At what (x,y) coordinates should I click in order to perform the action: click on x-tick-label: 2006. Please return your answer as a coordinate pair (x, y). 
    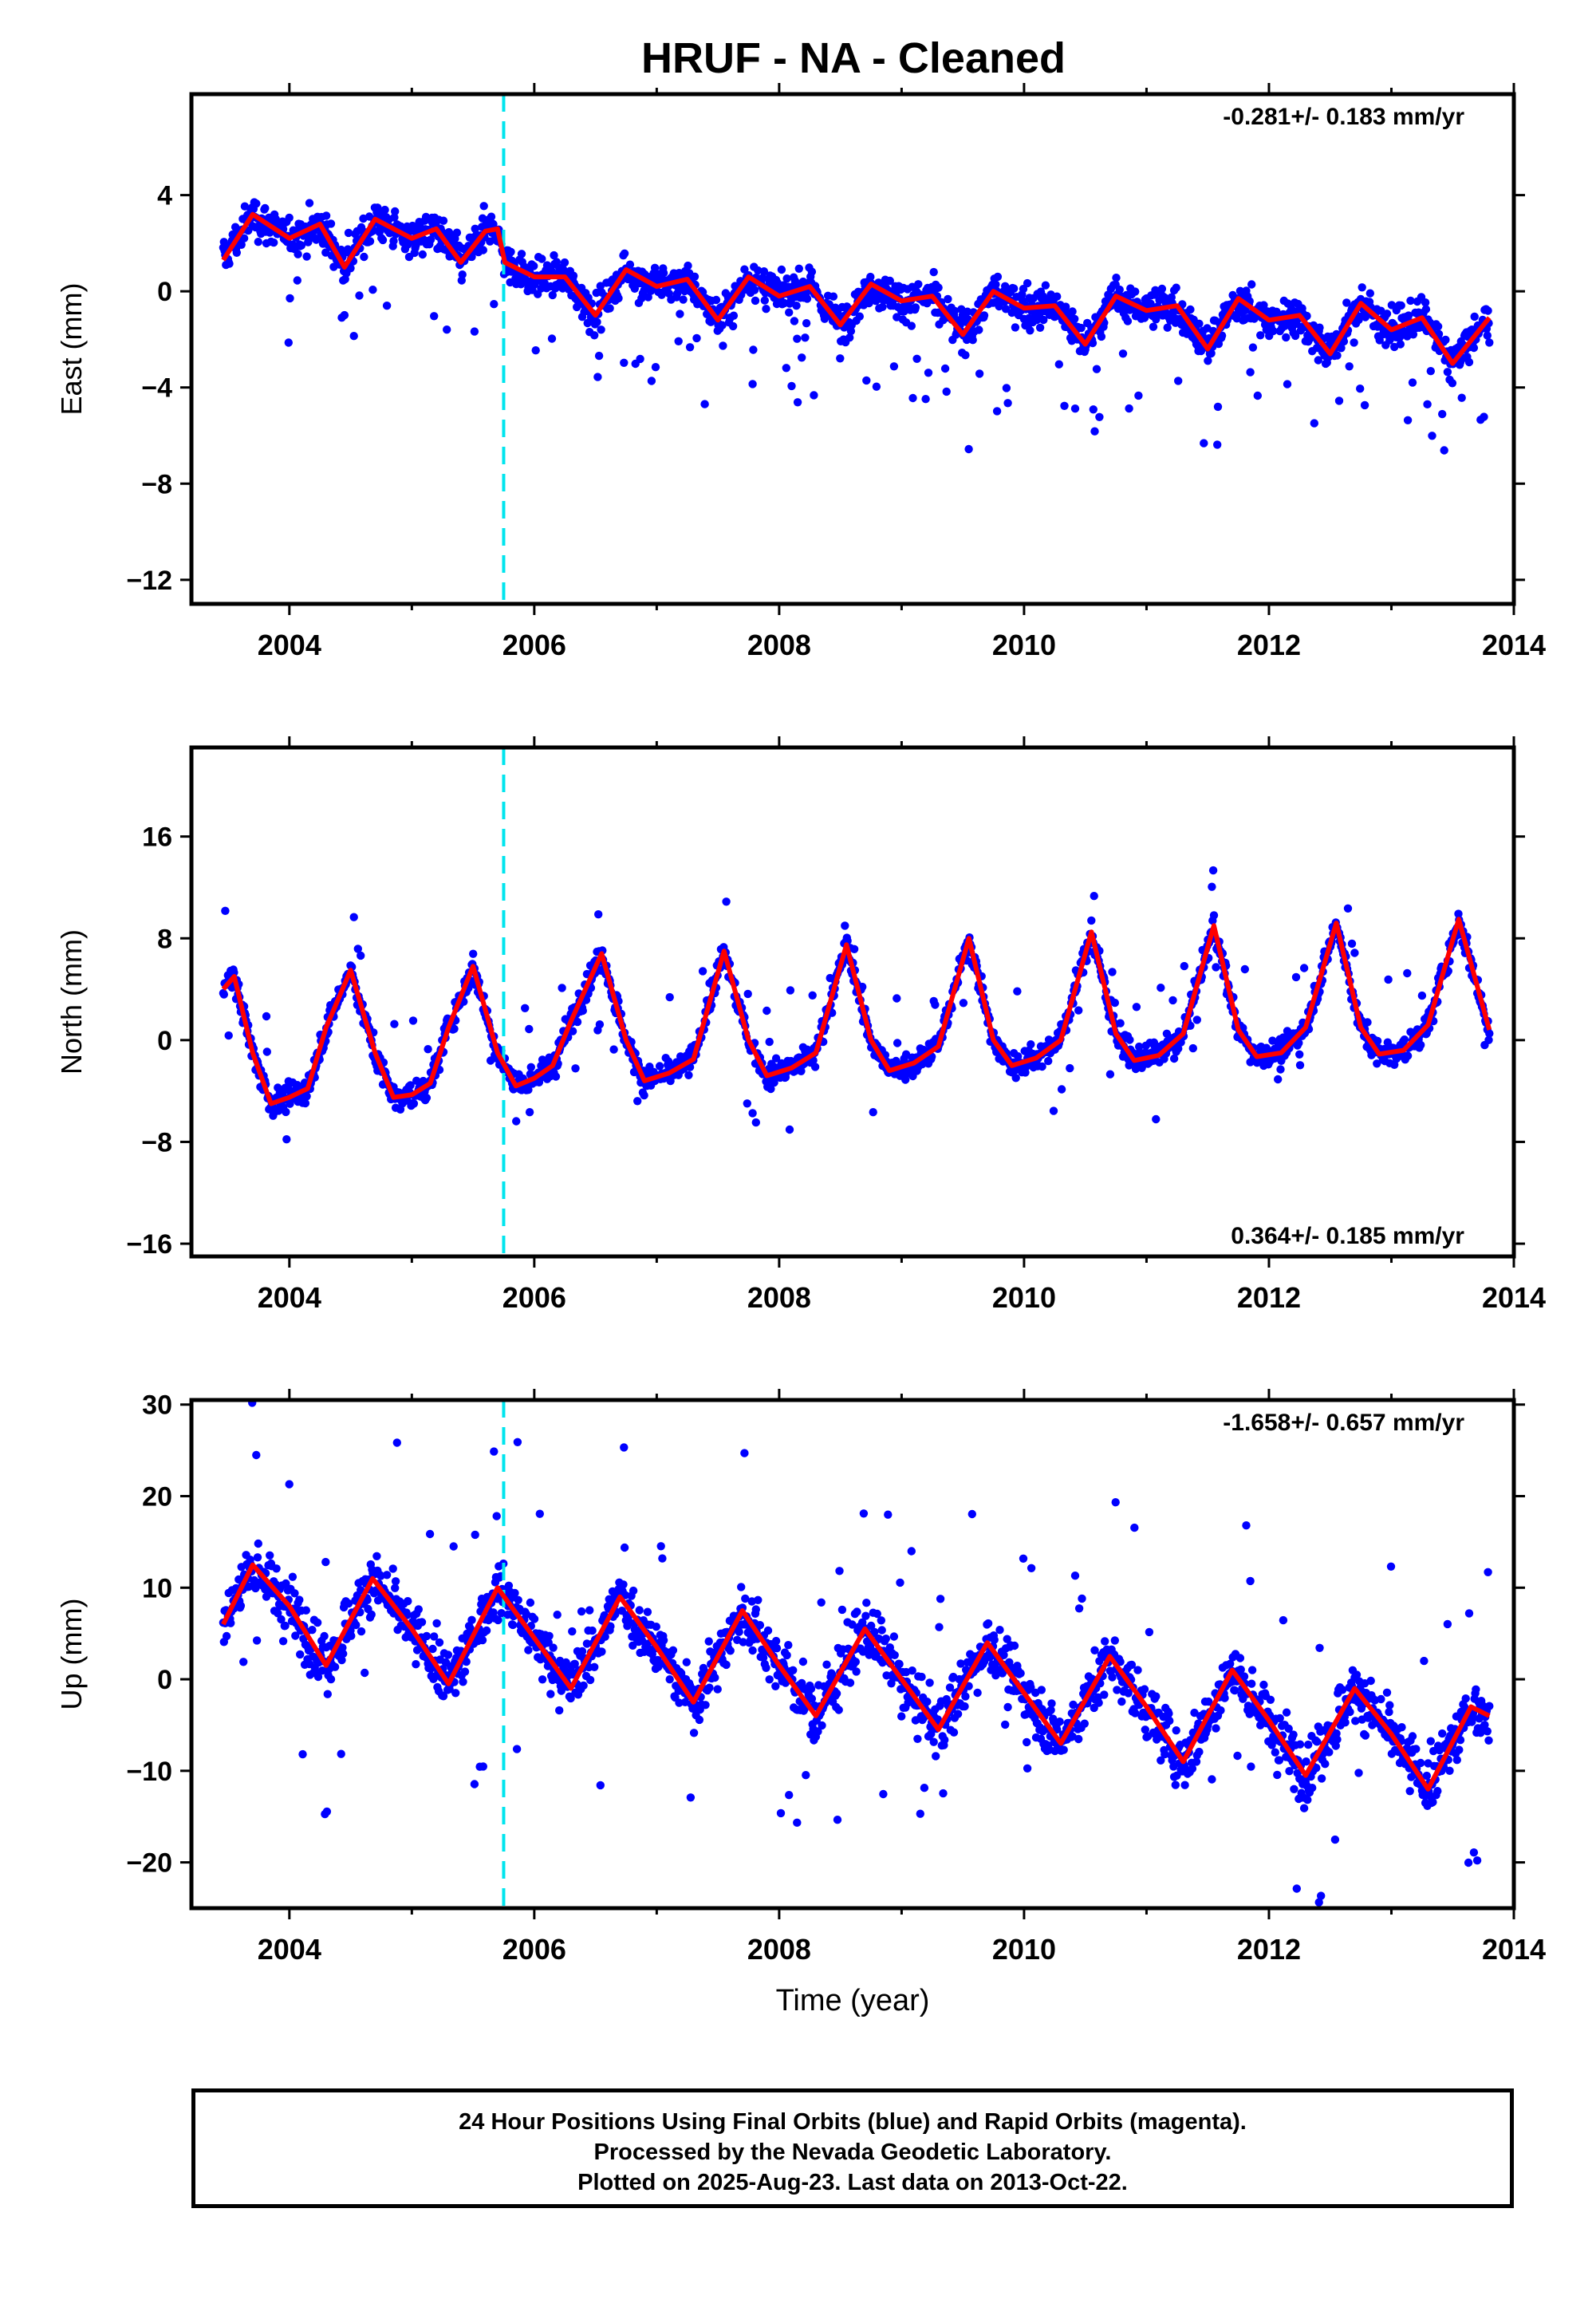
    Looking at the image, I should click on (534, 1297).